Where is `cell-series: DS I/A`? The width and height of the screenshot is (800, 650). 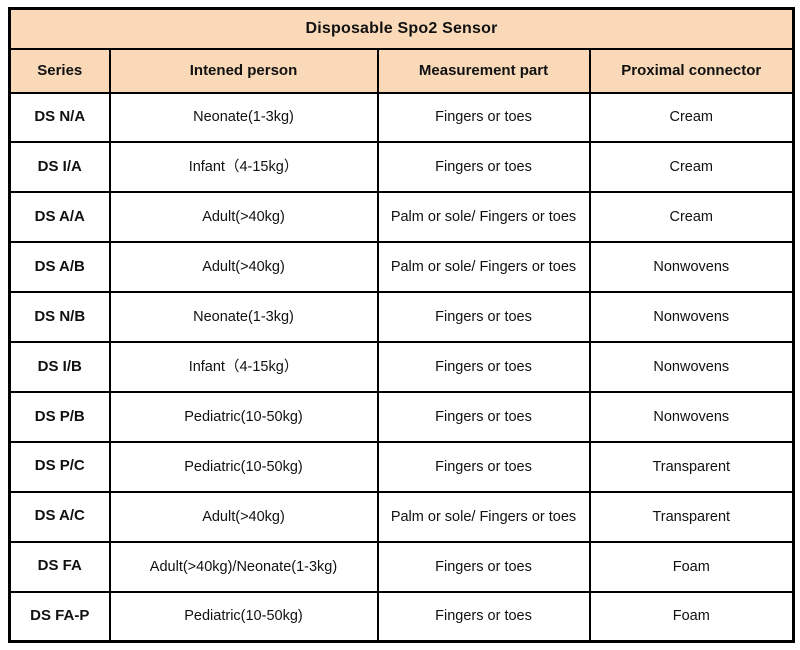
cell-series: DS I/A is located at coordinates (59, 167).